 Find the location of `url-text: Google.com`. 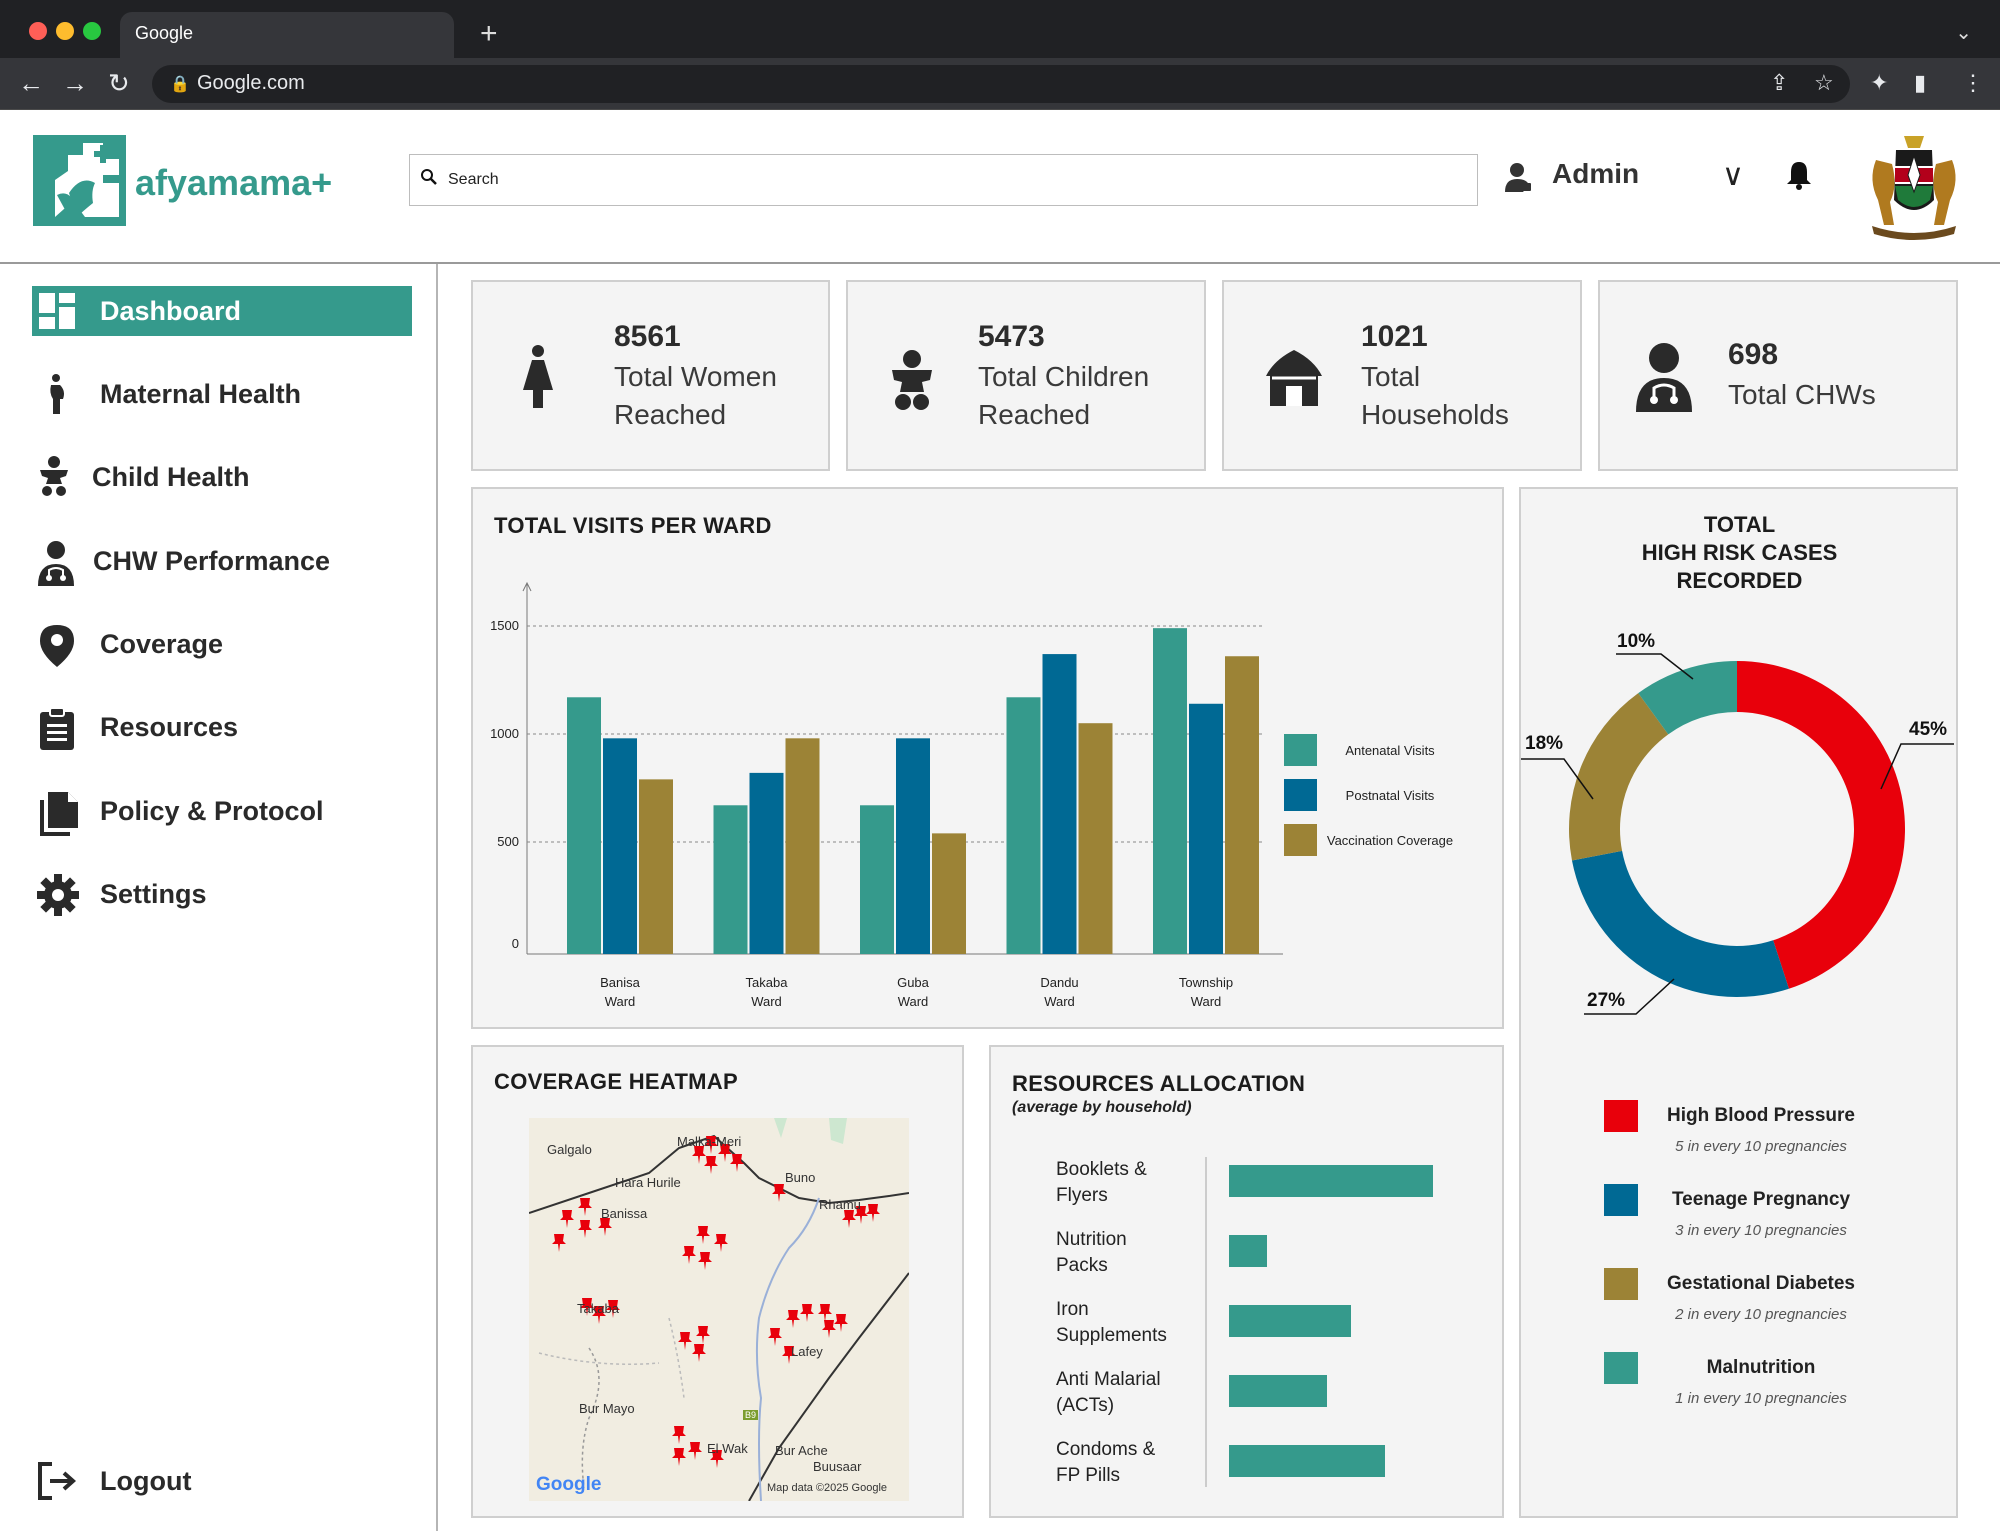

url-text: Google.com is located at coordinates (251, 83).